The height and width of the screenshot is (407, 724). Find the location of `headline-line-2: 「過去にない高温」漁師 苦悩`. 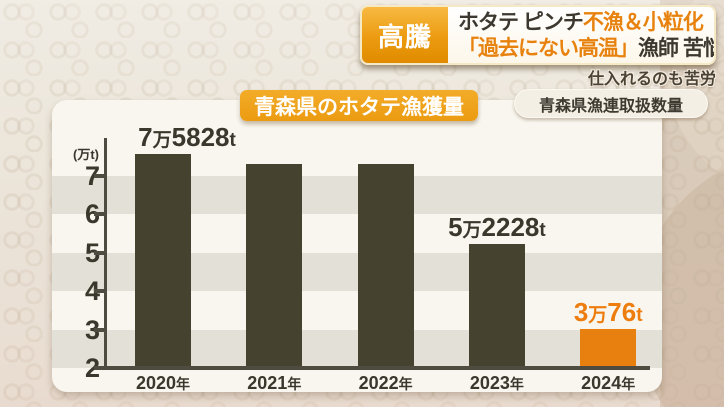

headline-line-2: 「過去にない高温」漁師 苦悩 is located at coordinates (587, 49).